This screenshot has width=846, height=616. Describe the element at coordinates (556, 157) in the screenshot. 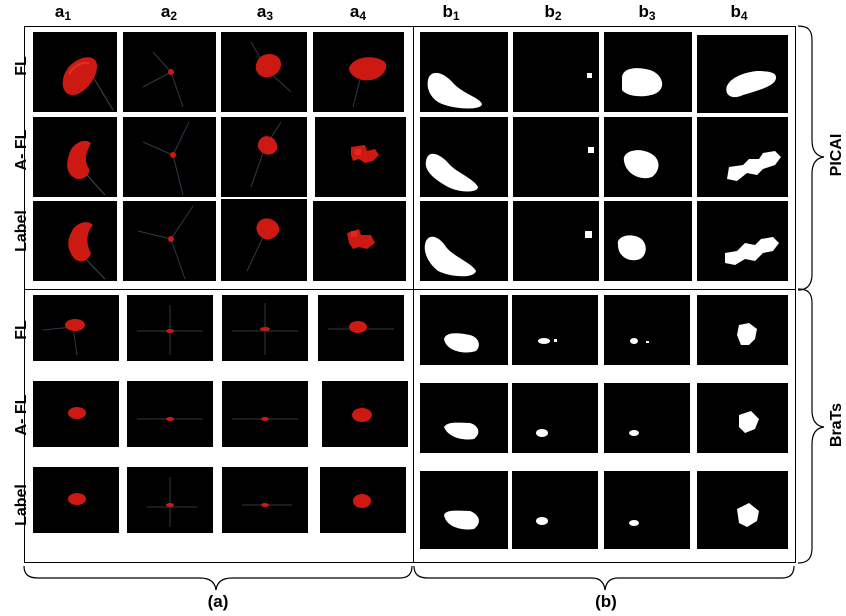

I see `mask-picai-afl-b2` at that location.